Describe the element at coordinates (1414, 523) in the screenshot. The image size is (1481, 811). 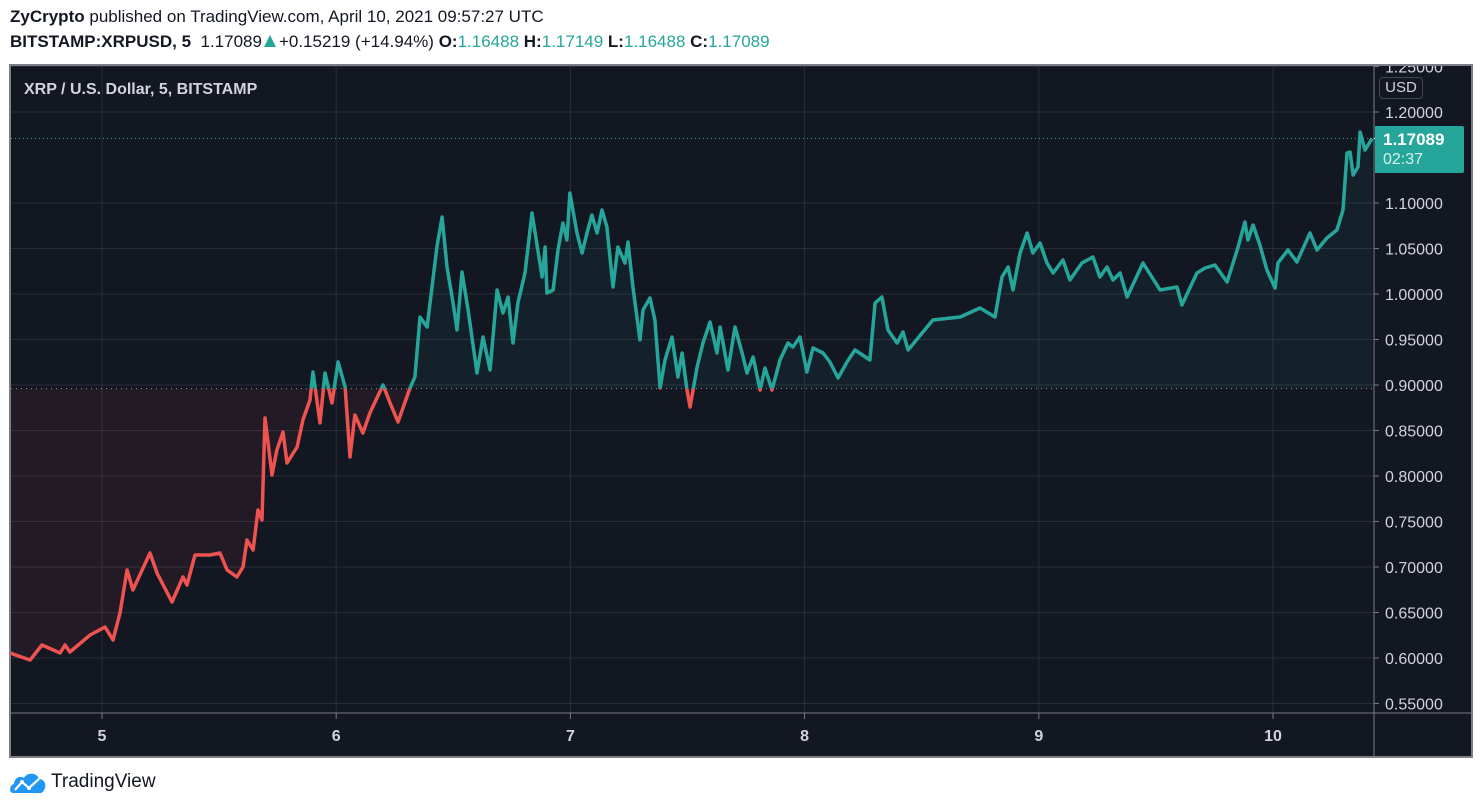
I see `y-tick-label: 0.75000` at that location.